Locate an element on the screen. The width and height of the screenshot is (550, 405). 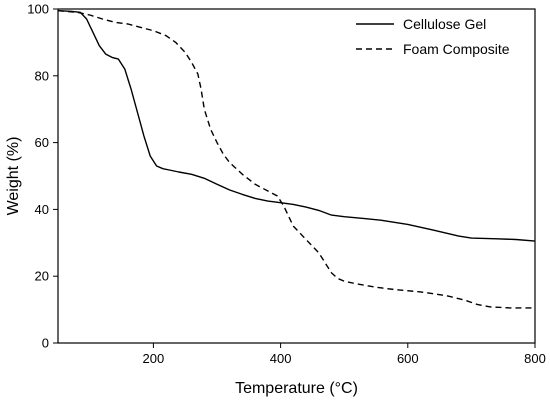
y-tick-label: 60 is located at coordinates (42, 142).